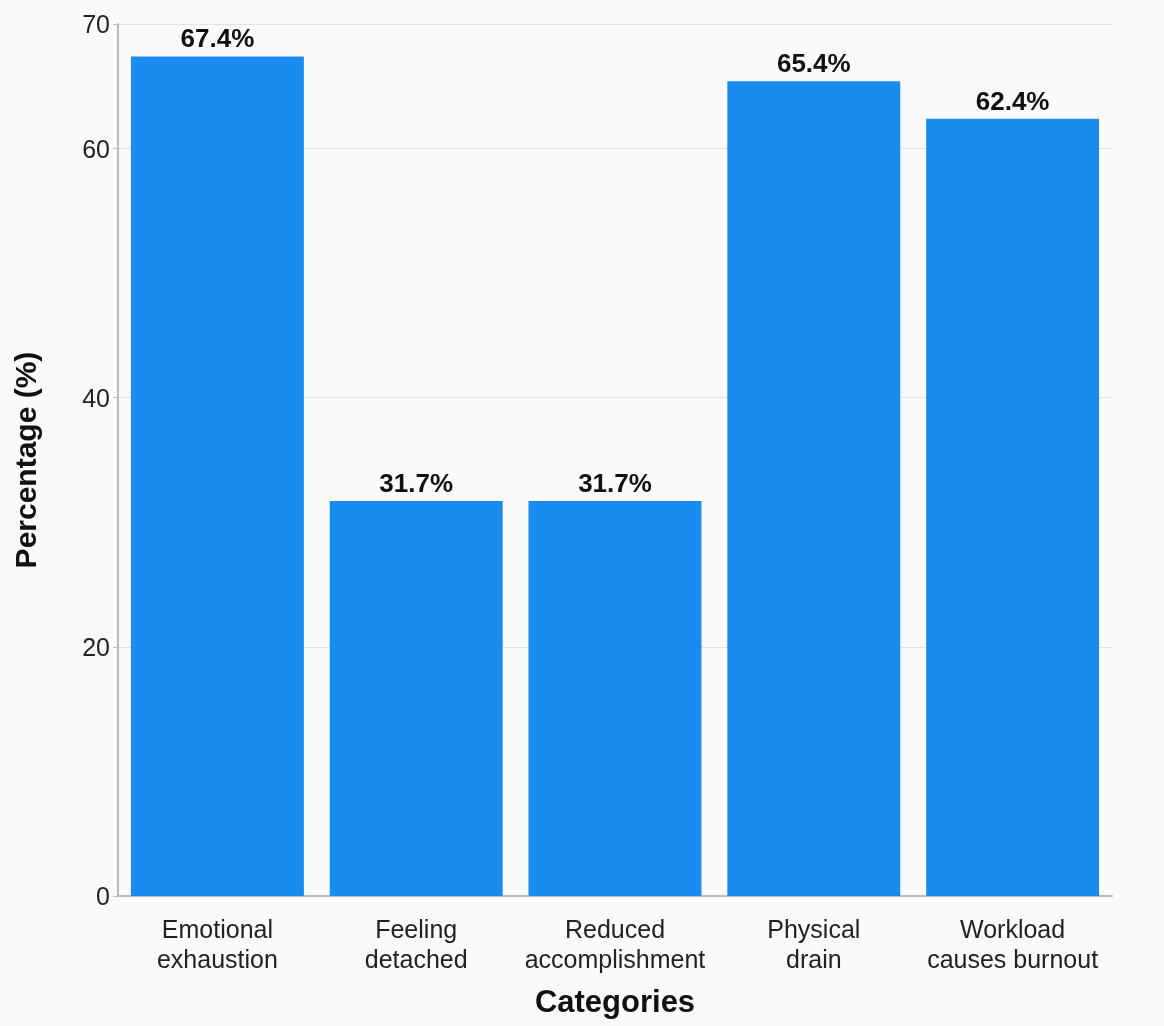  Describe the element at coordinates (814, 944) in the screenshot. I see `x-tick-label: Physical drain` at that location.